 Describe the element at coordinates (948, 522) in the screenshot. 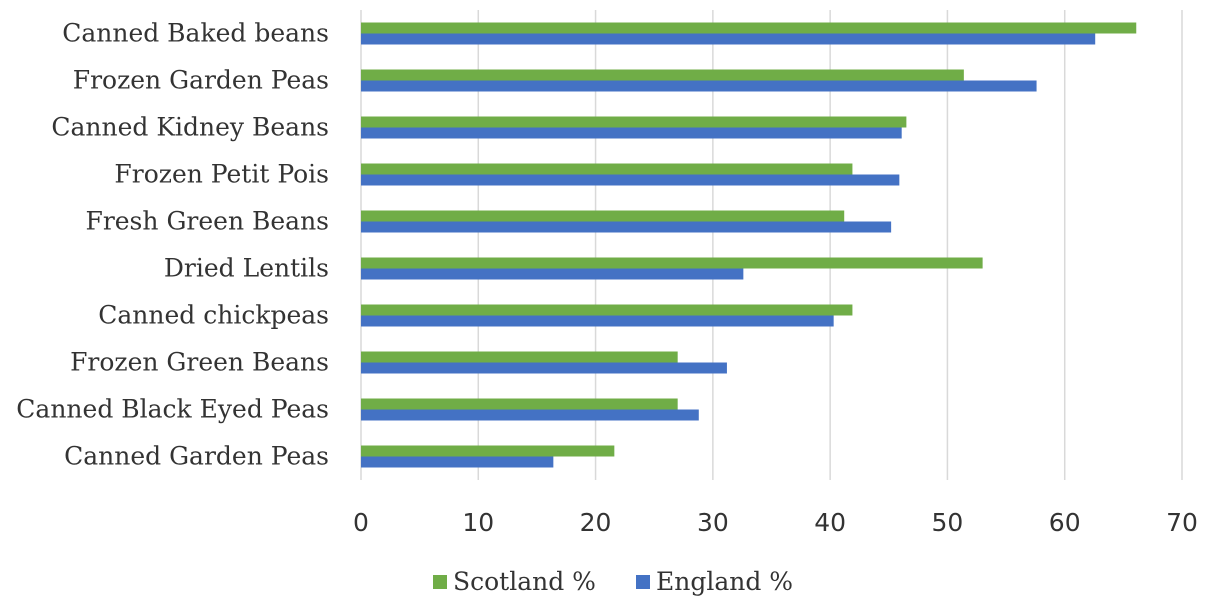

I see `x-tick-label: 50` at that location.